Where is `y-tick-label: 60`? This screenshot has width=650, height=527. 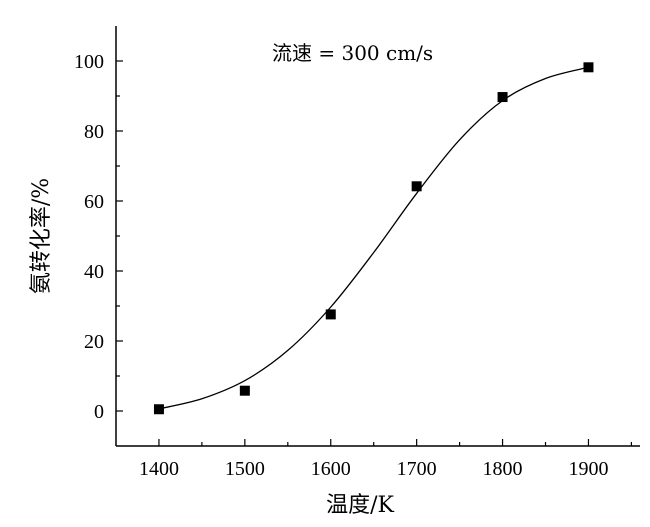 y-tick-label: 60 is located at coordinates (94, 202).